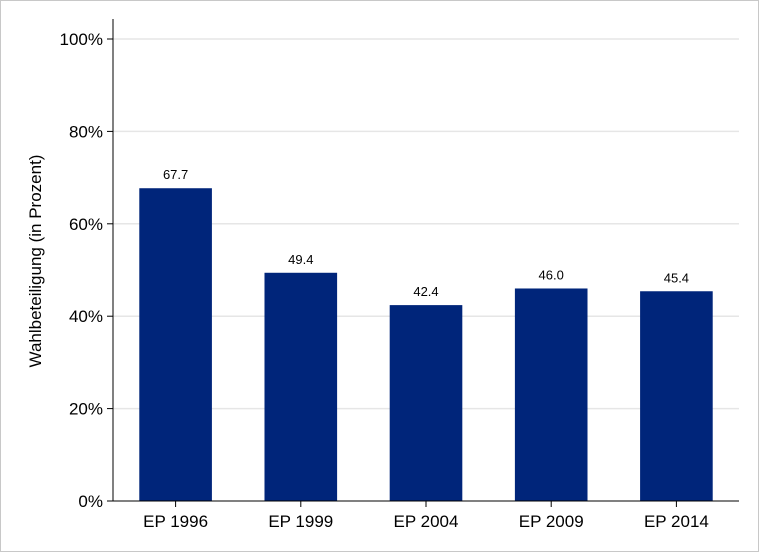  What do you see at coordinates (426, 521) in the screenshot?
I see `x-tick-label: EP 2004` at bounding box center [426, 521].